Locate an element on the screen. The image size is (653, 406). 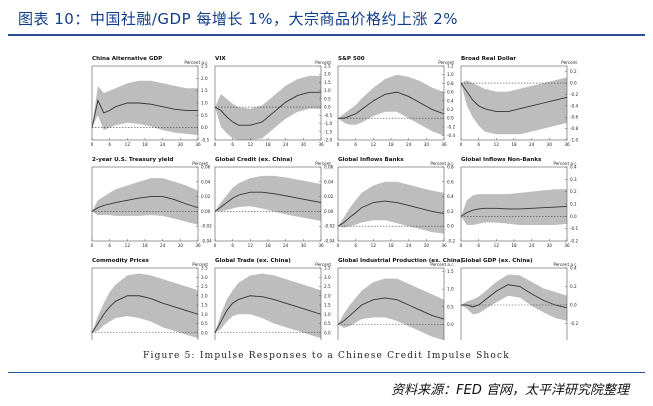
y-tick-label: 0.1 is located at coordinates (573, 204).